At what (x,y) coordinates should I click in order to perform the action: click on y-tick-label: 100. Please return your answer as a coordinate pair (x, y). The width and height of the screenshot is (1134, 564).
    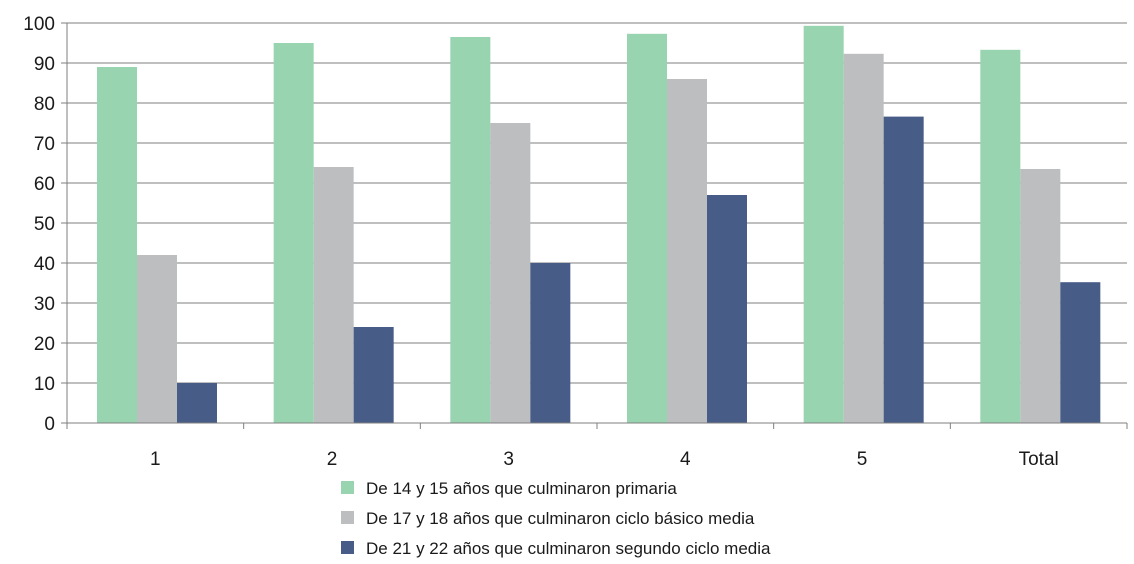
    Looking at the image, I should click on (39, 24).